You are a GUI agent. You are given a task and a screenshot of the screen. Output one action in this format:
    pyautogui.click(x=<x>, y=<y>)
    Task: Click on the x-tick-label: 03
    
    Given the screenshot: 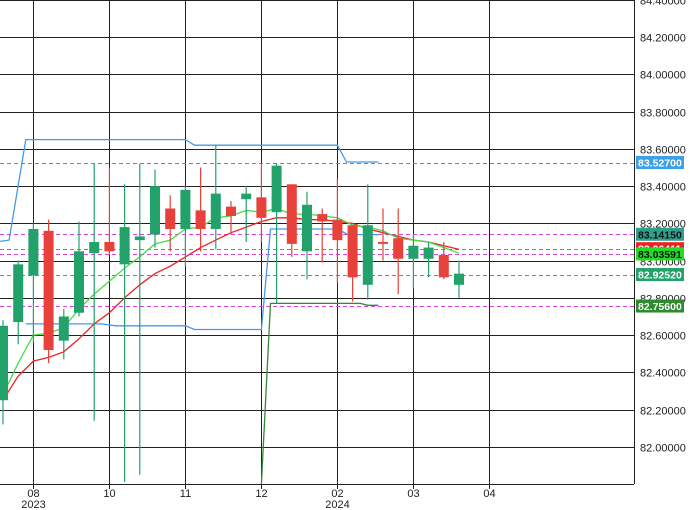 What is the action you would take?
    pyautogui.click(x=413, y=494)
    